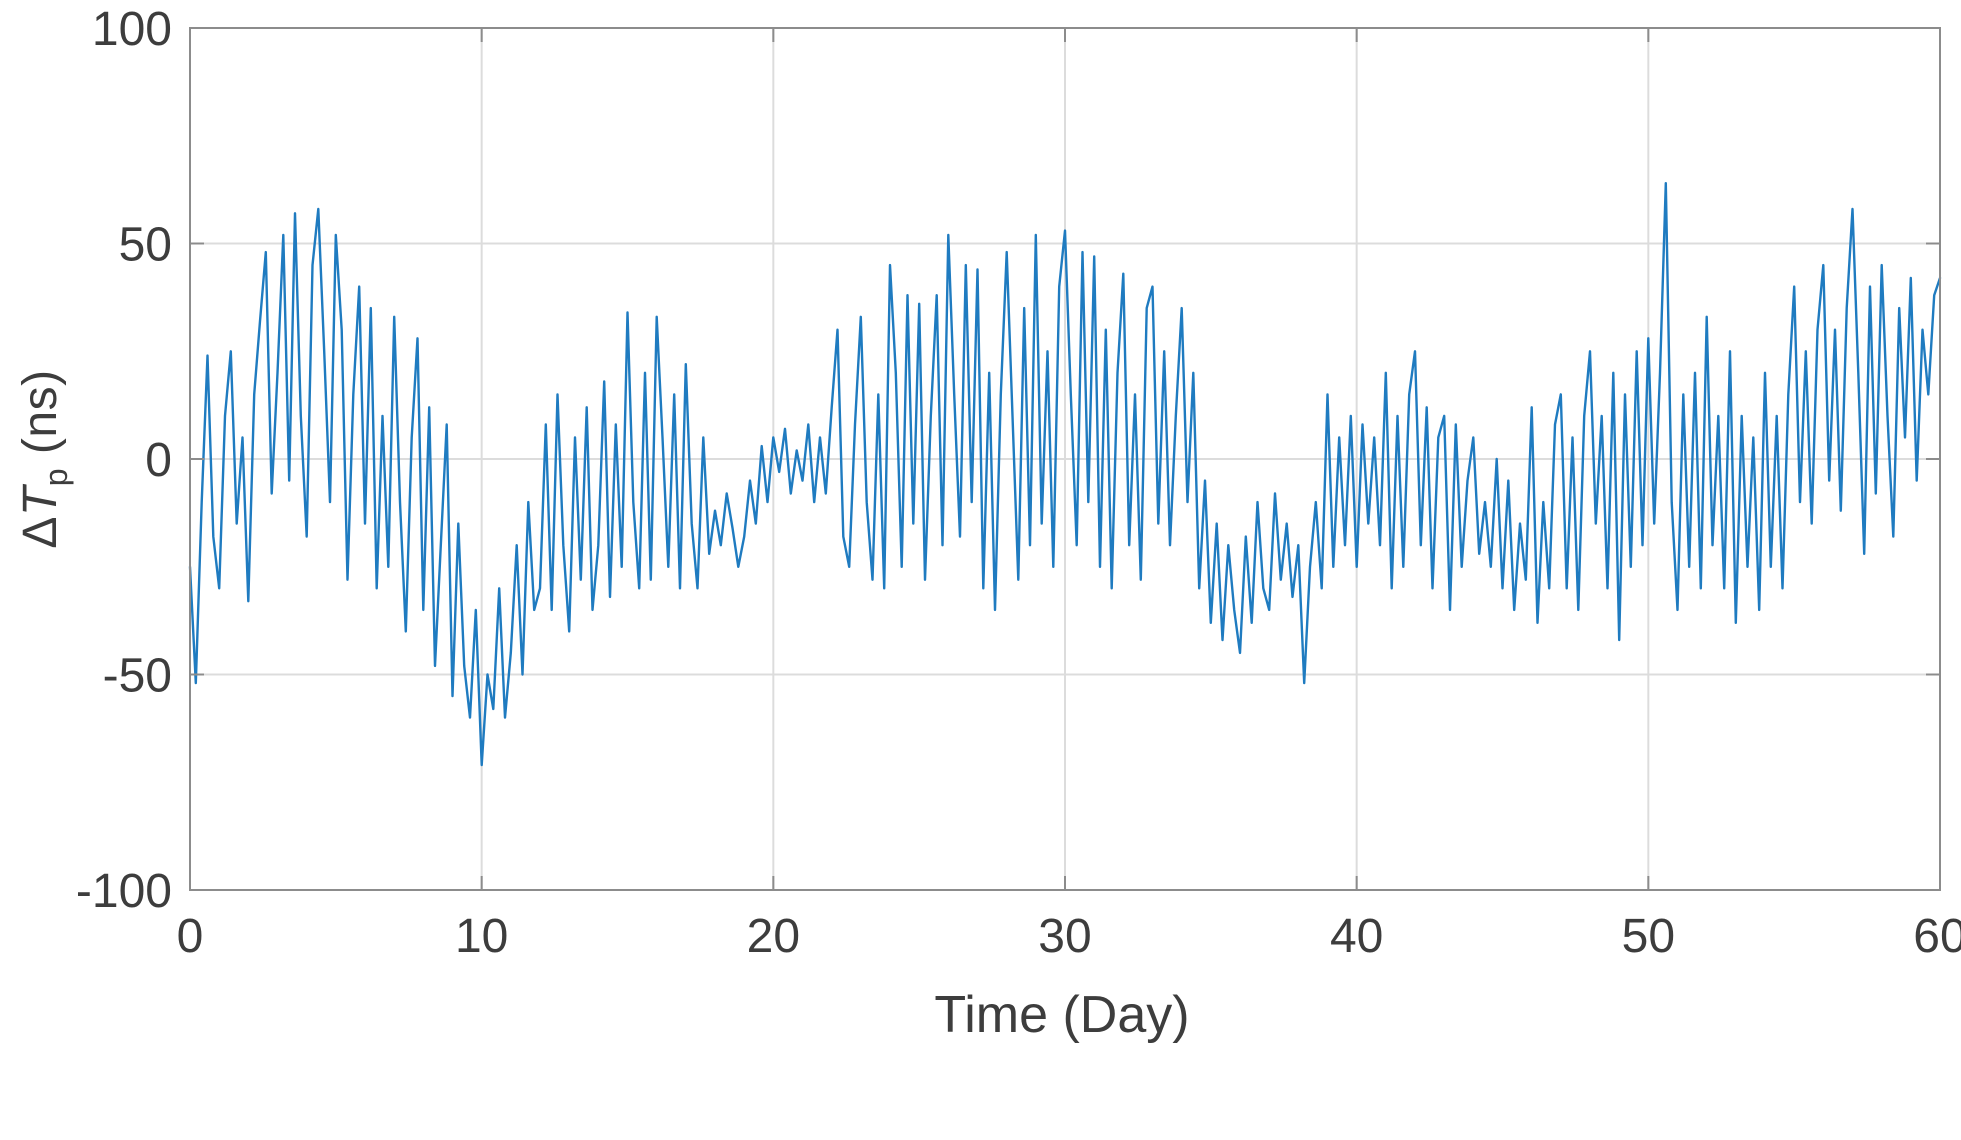 The height and width of the screenshot is (1140, 1961). I want to click on x-tick-label: 20, so click(773, 936).